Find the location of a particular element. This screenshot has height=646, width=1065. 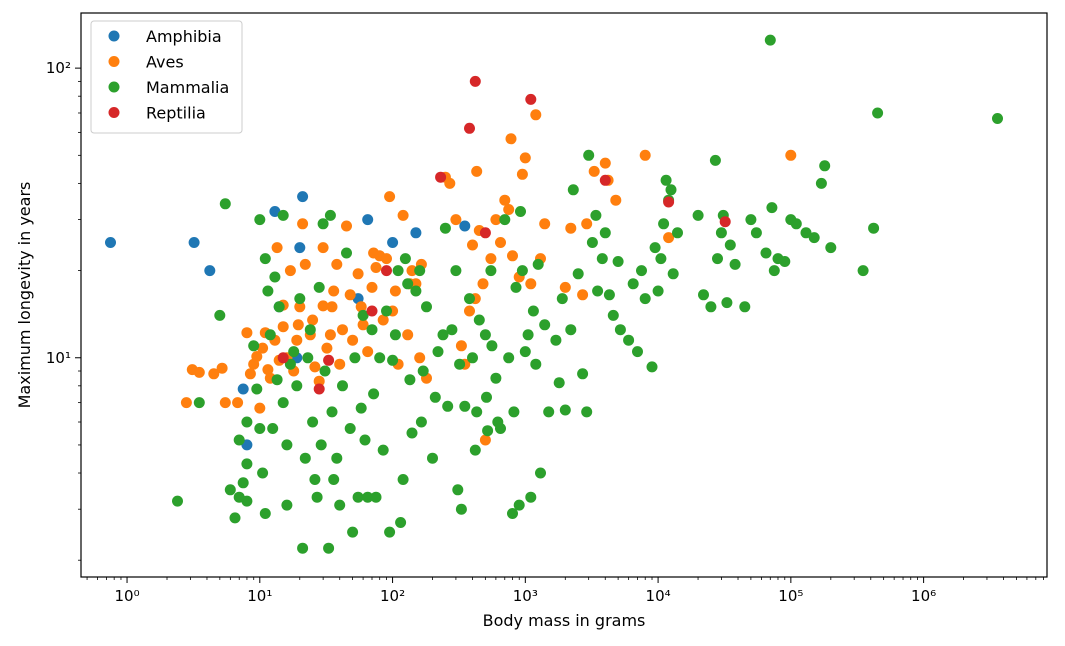

y-axis-label: Maximum longevity in years is located at coordinates (24, 295).